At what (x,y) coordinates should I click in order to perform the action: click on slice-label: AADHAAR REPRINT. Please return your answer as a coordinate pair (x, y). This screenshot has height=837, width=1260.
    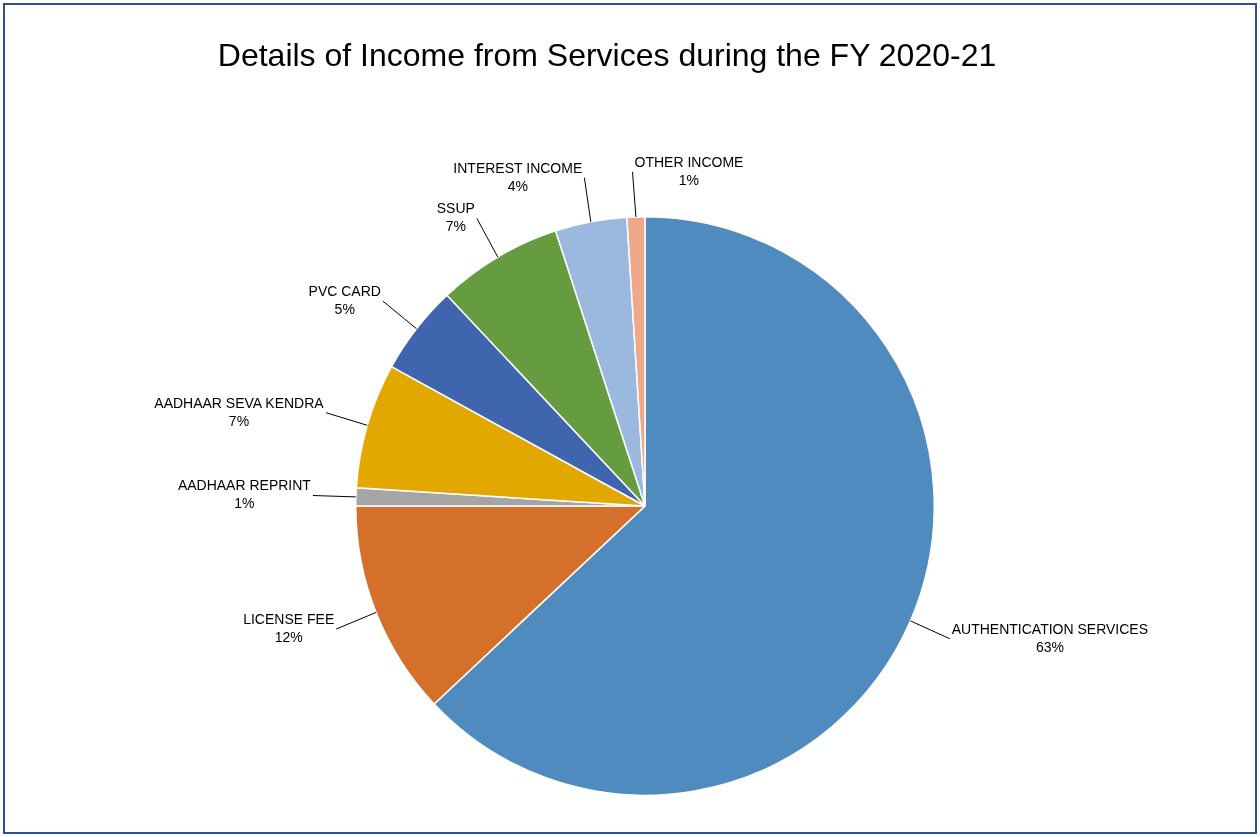
    Looking at the image, I should click on (244, 485).